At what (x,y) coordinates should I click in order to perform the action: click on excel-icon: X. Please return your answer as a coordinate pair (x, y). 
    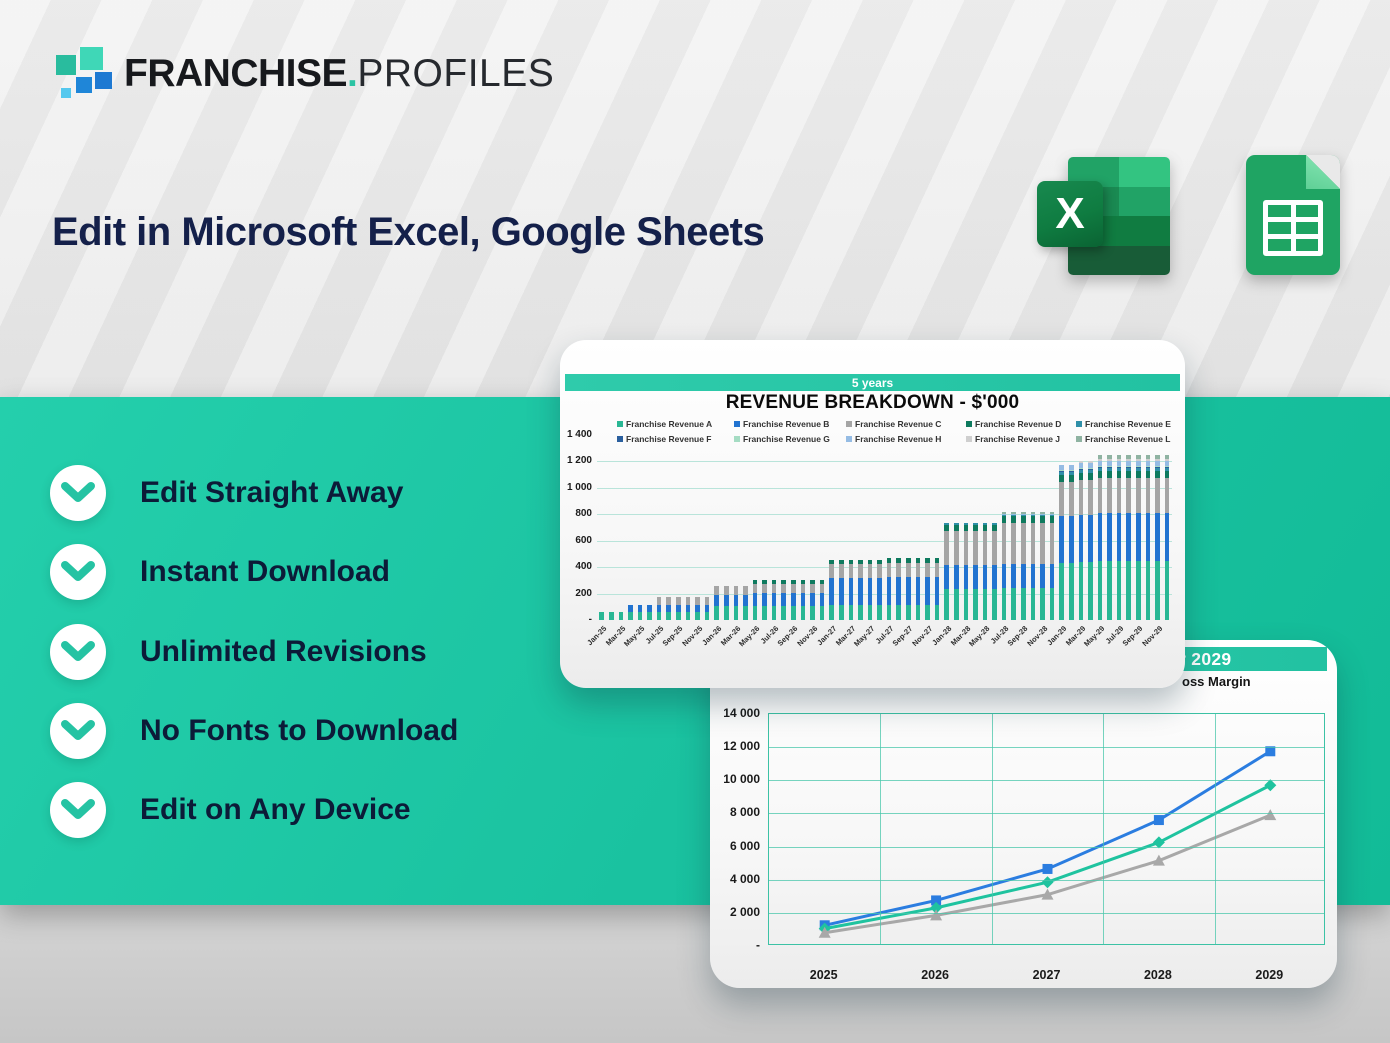
    Looking at the image, I should click on (1104, 215).